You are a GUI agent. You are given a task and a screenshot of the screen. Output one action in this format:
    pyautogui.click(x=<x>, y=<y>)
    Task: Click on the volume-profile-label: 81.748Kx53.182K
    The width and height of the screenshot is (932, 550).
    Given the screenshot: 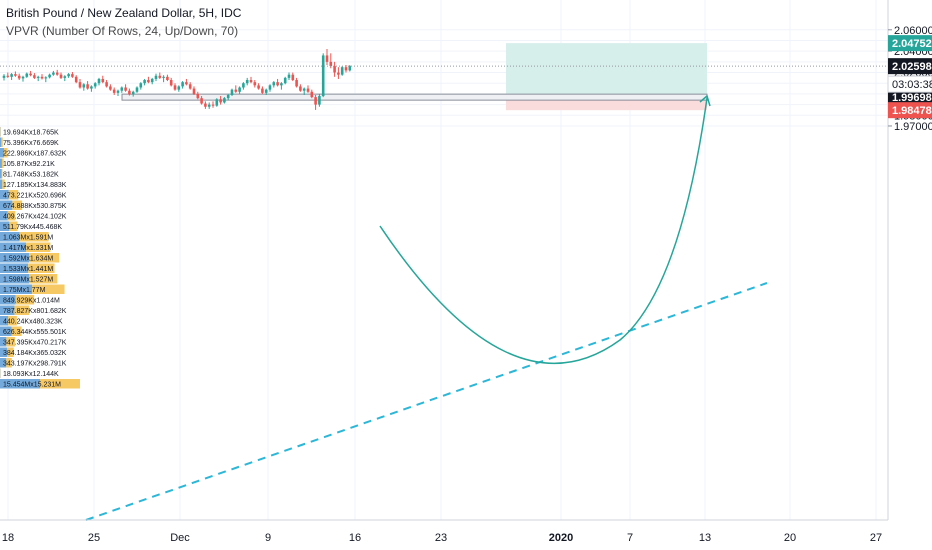 What is the action you would take?
    pyautogui.click(x=31, y=175)
    